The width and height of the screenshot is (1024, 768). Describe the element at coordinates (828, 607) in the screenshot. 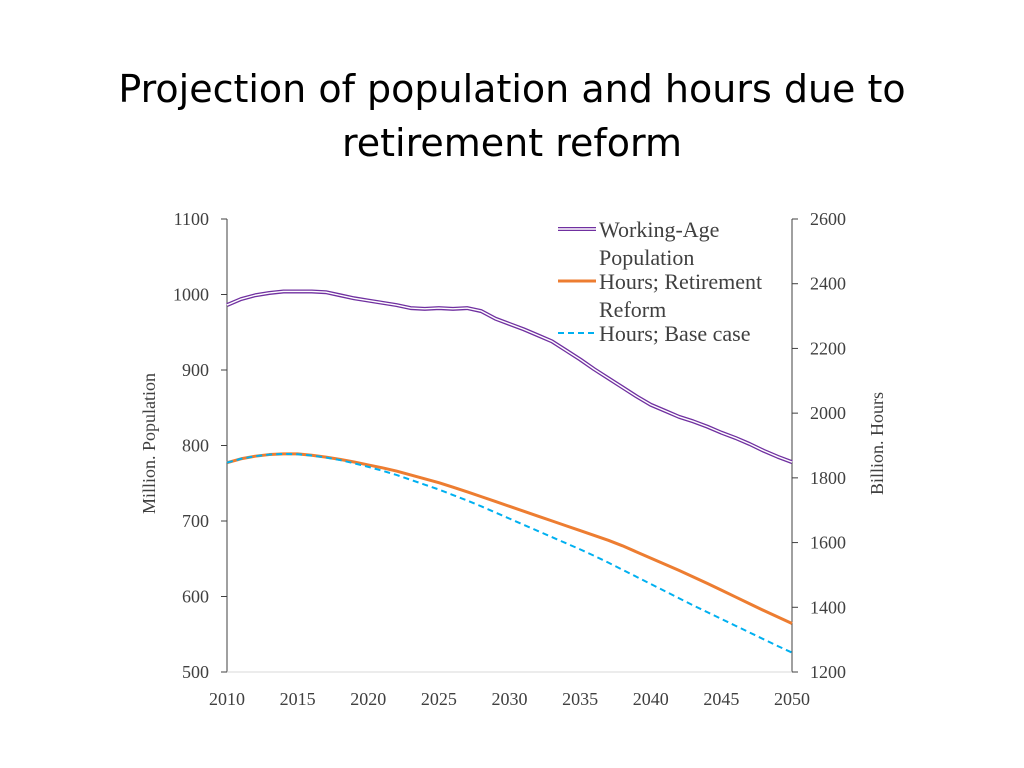

I see `y-right-tick-label: 1400` at that location.